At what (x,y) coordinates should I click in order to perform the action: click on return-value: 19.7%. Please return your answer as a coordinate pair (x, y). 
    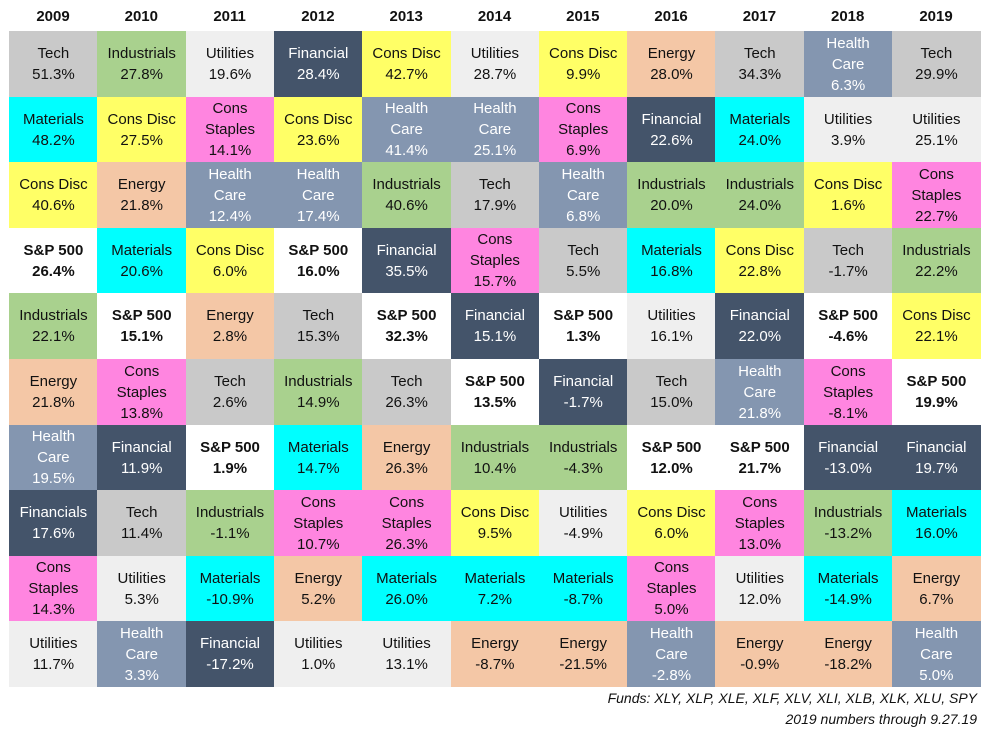
    Looking at the image, I should click on (936, 468).